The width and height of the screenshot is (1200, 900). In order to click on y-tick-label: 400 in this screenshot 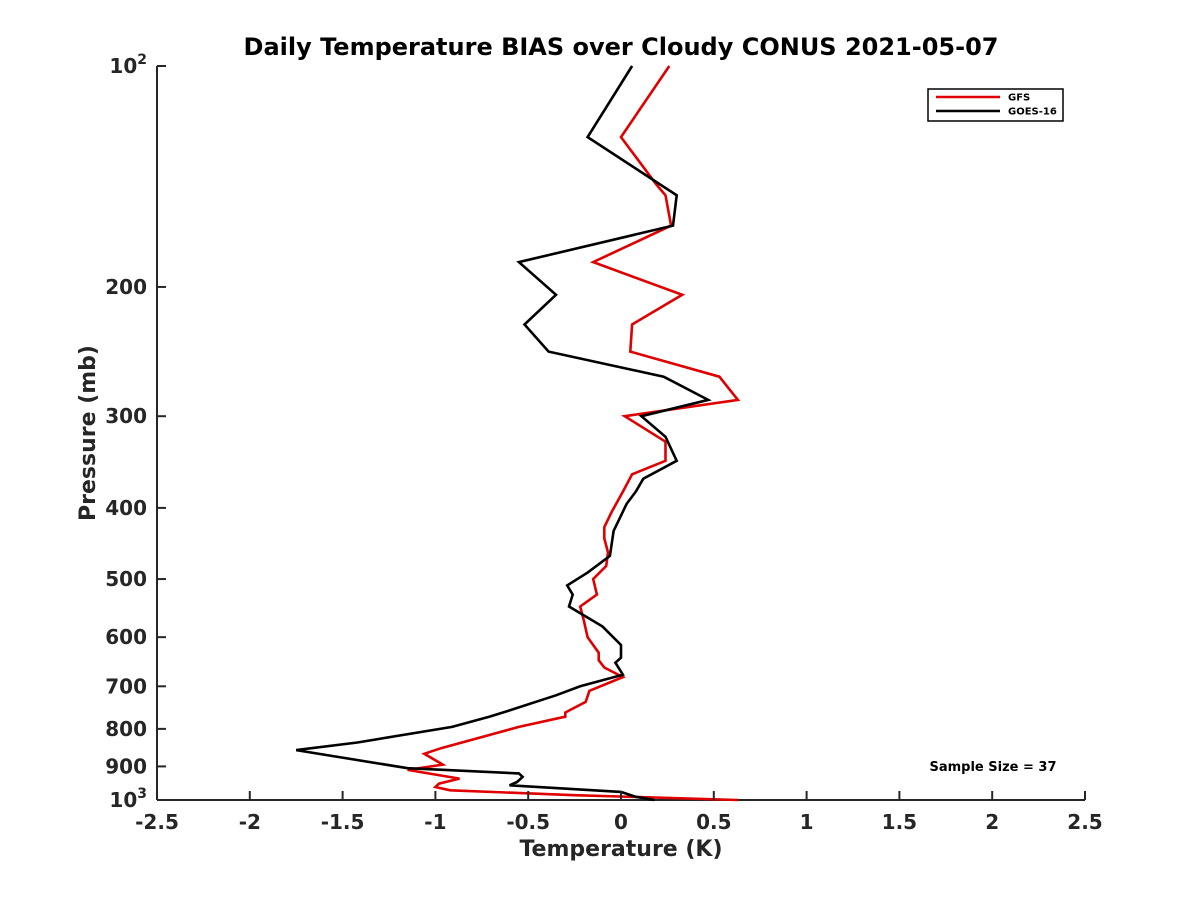, I will do `click(126, 508)`.